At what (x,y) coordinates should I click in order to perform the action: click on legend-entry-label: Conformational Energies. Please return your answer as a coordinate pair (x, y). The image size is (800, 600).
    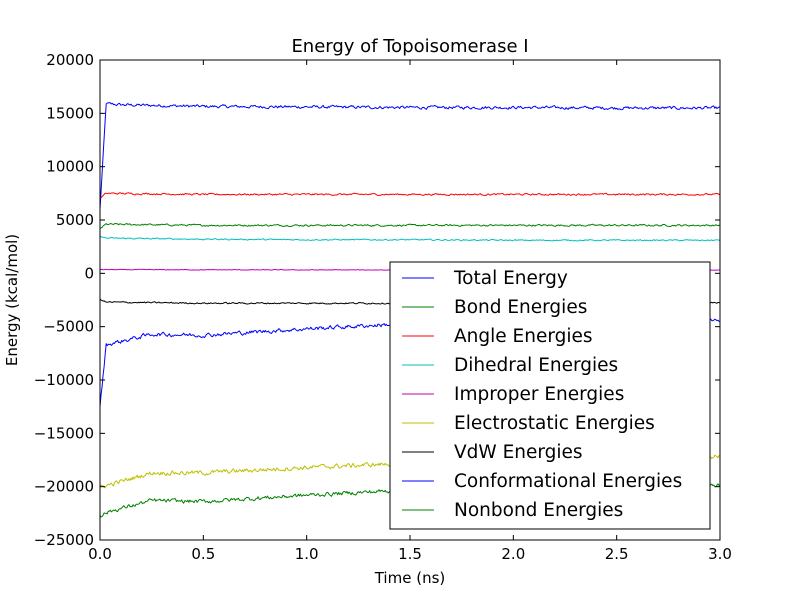
    Looking at the image, I should click on (568, 481).